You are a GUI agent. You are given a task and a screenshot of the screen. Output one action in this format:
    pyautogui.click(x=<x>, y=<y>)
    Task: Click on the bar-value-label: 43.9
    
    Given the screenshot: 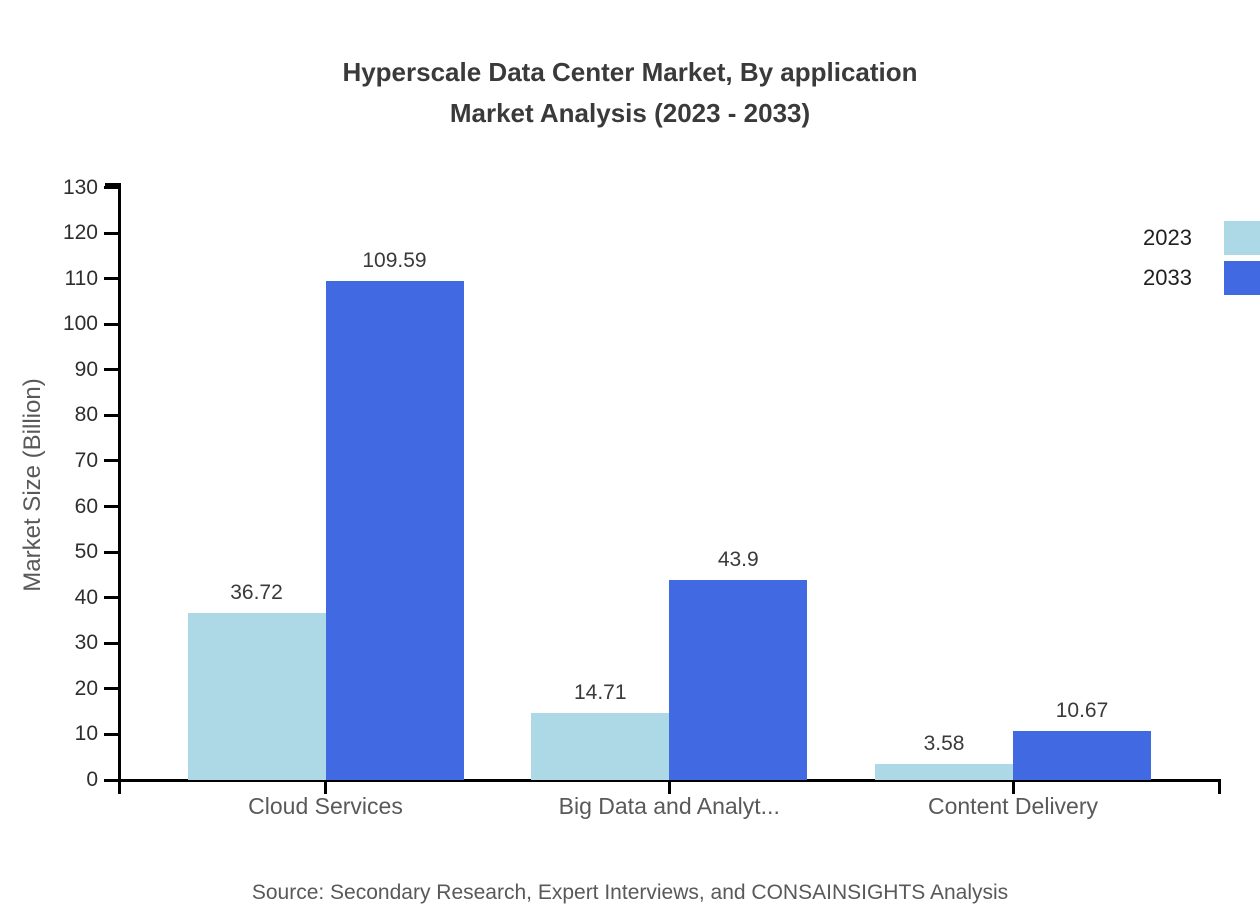 What is the action you would take?
    pyautogui.click(x=738, y=559)
    